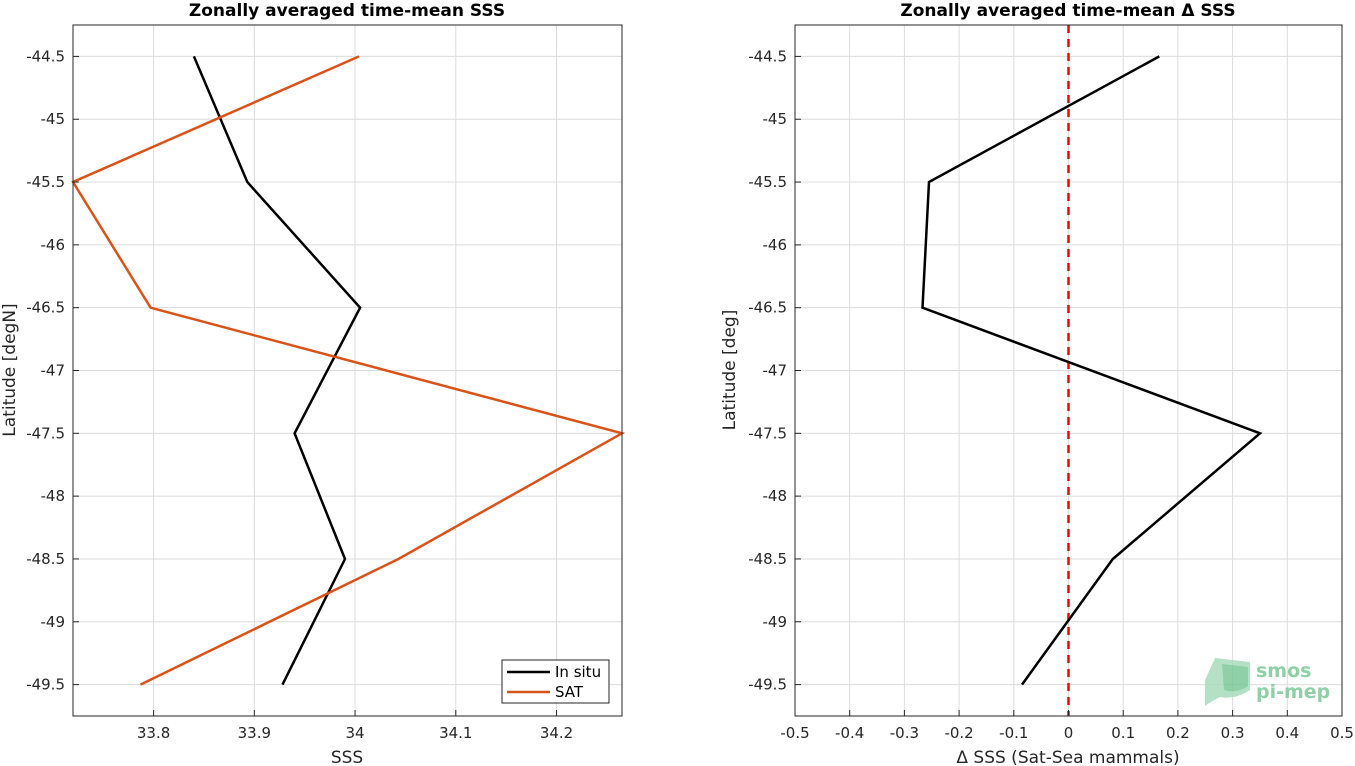  Describe the element at coordinates (455, 733) in the screenshot. I see `x-tick-label-left-3: 34.1` at that location.